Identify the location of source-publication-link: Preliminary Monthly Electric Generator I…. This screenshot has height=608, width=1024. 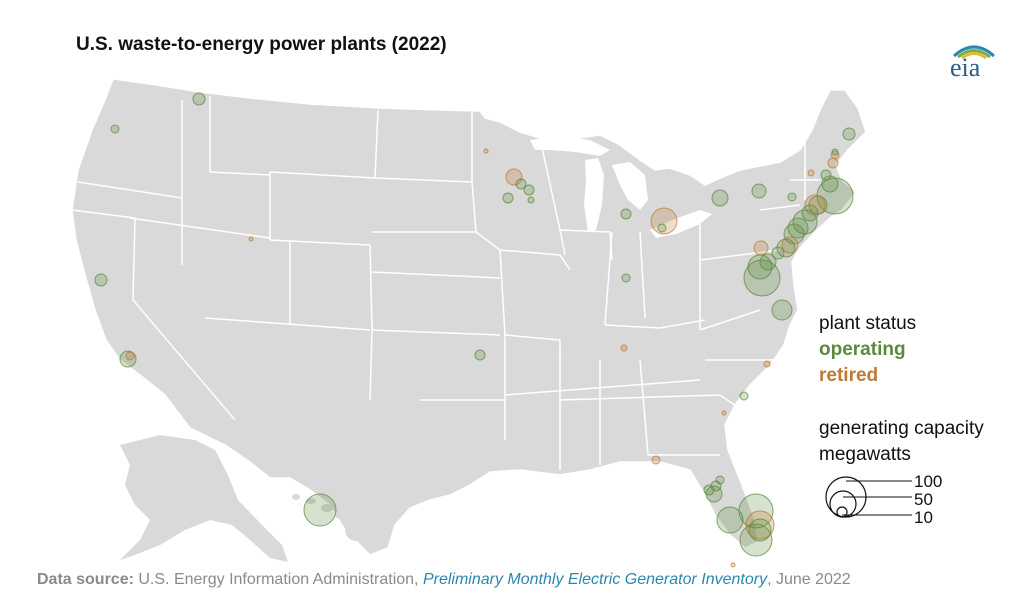
(595, 579).